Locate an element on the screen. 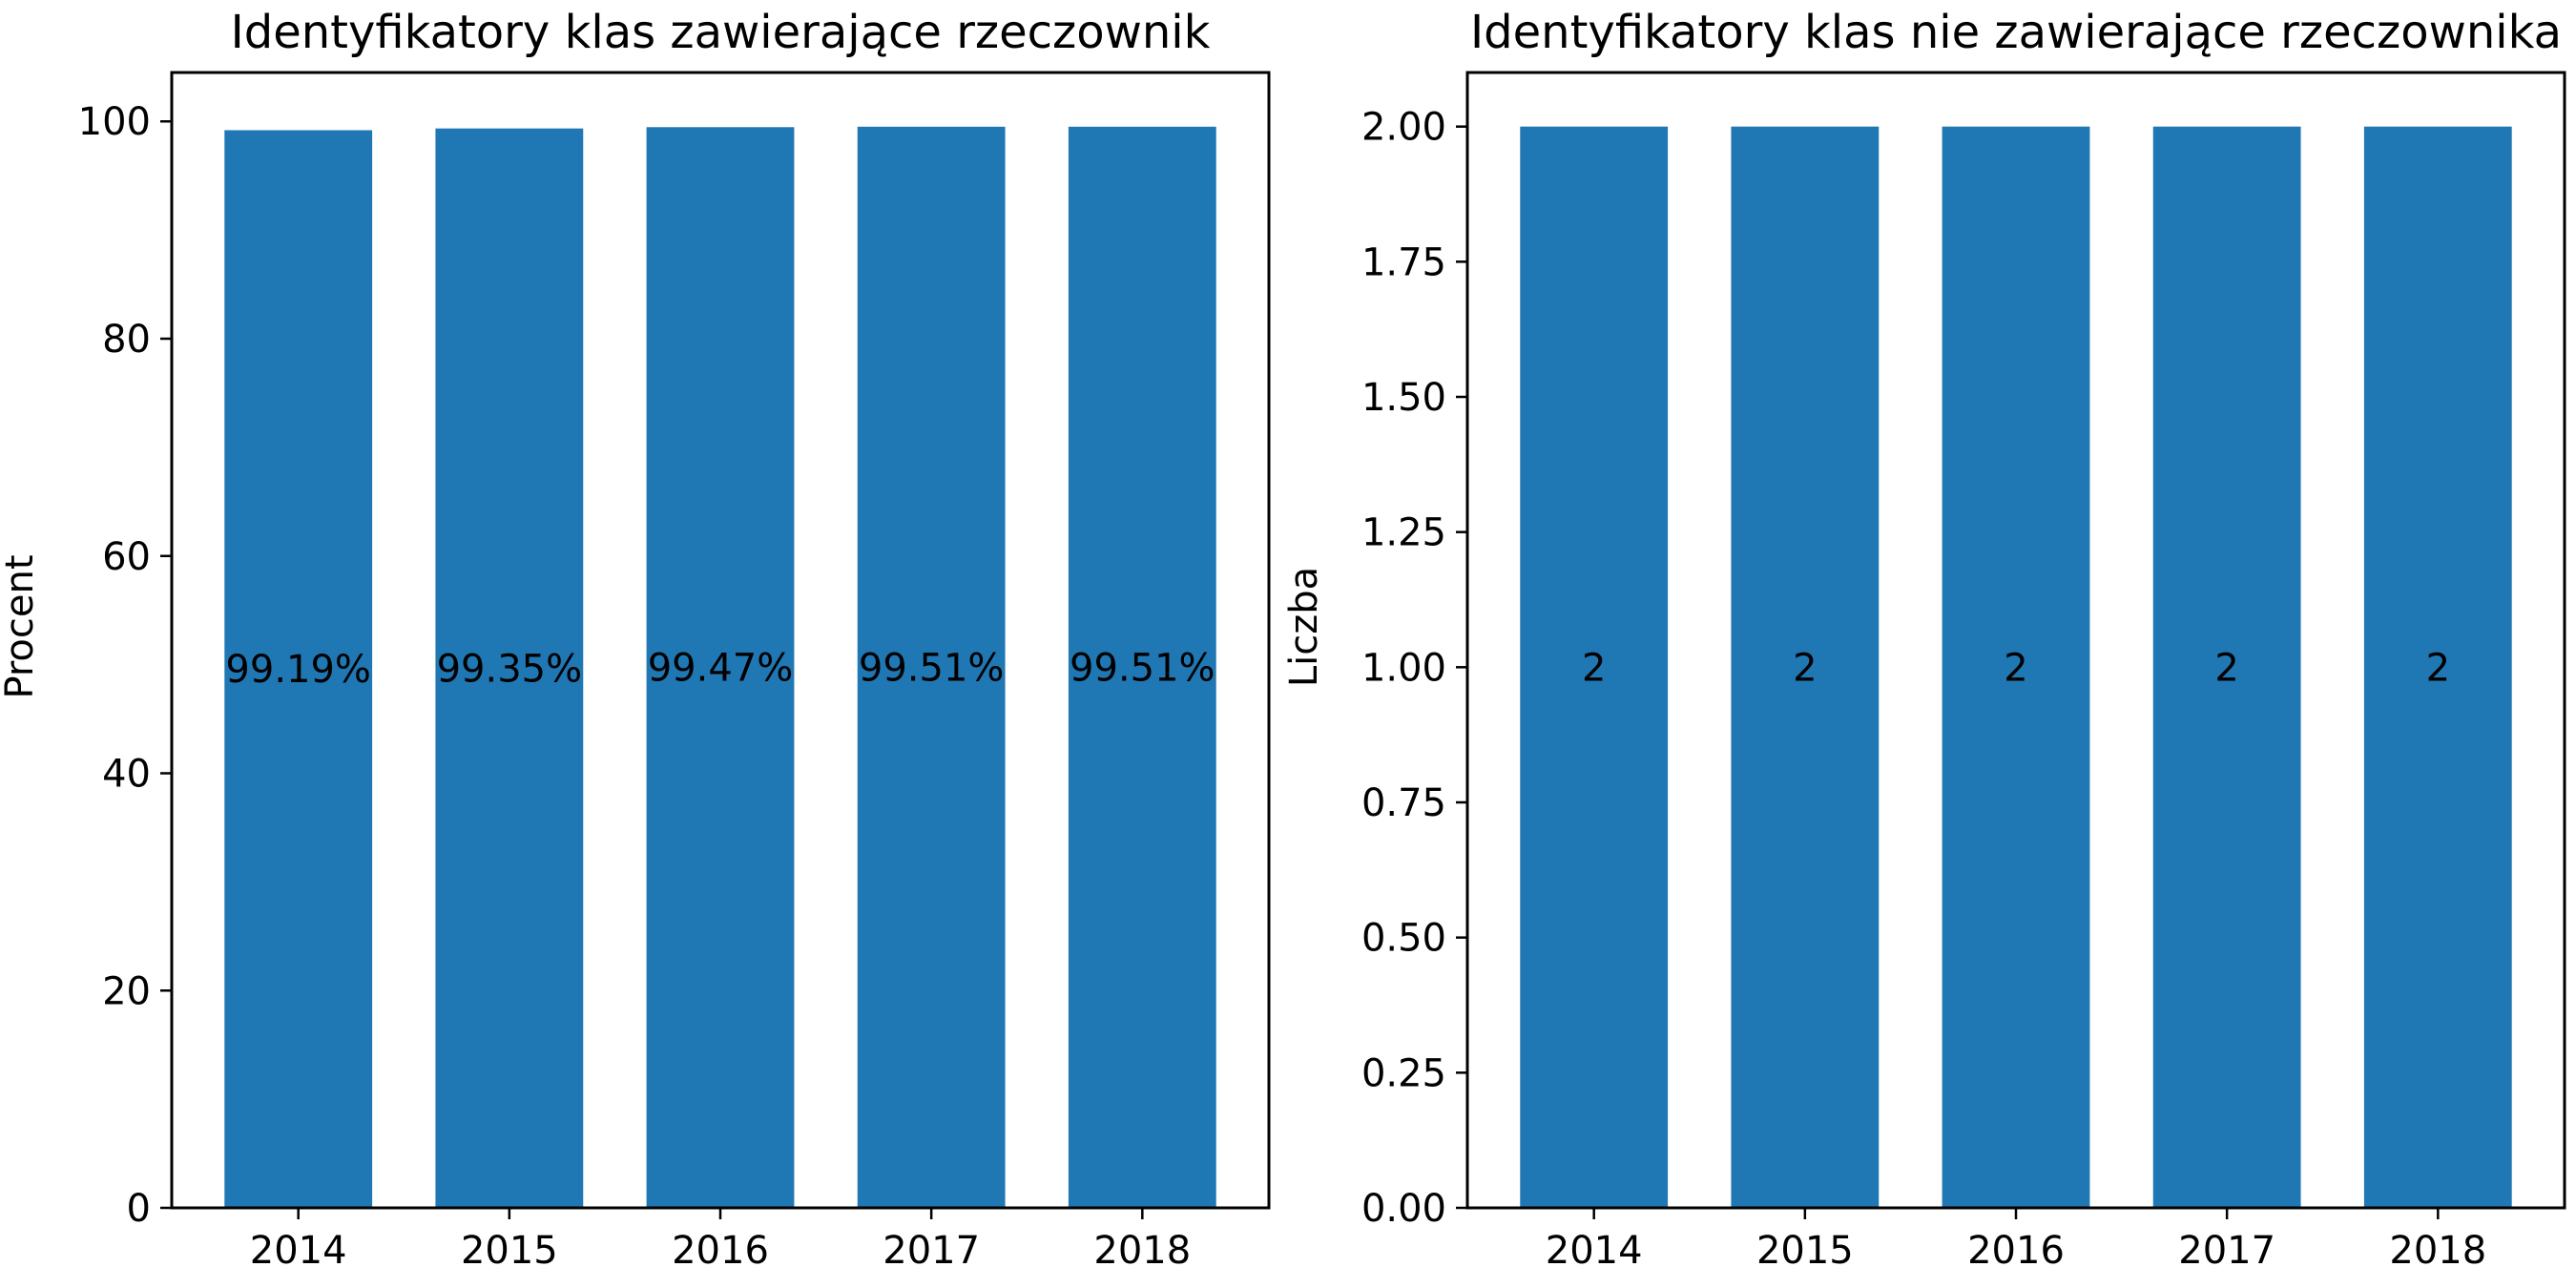 The image size is (2576, 1288). y-tick-label: 20 is located at coordinates (126, 991).